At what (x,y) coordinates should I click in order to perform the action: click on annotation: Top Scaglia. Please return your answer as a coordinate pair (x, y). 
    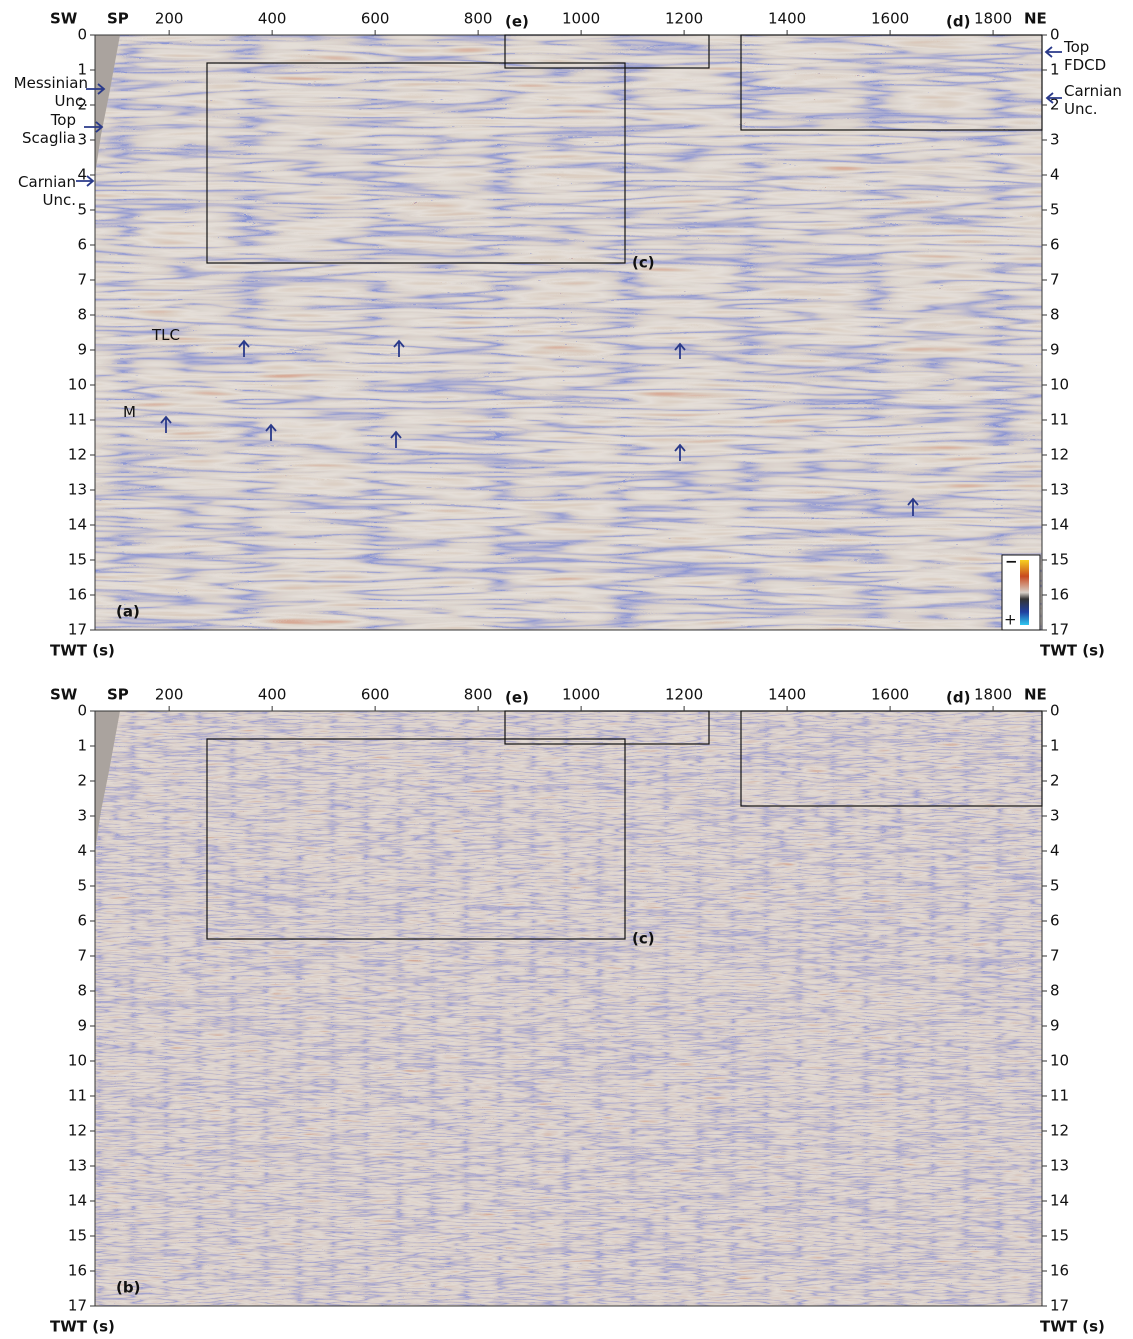
    Looking at the image, I should click on (48, 129).